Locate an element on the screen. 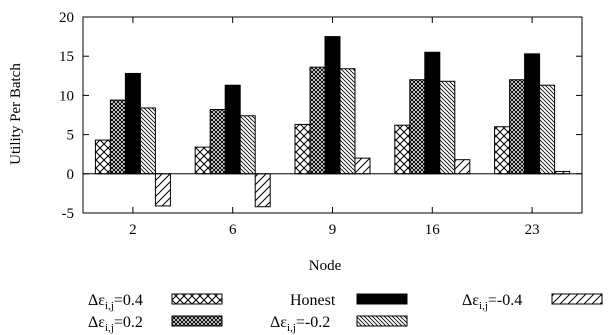 This screenshot has height=335, width=610. x-tick-label: 16 is located at coordinates (433, 230).